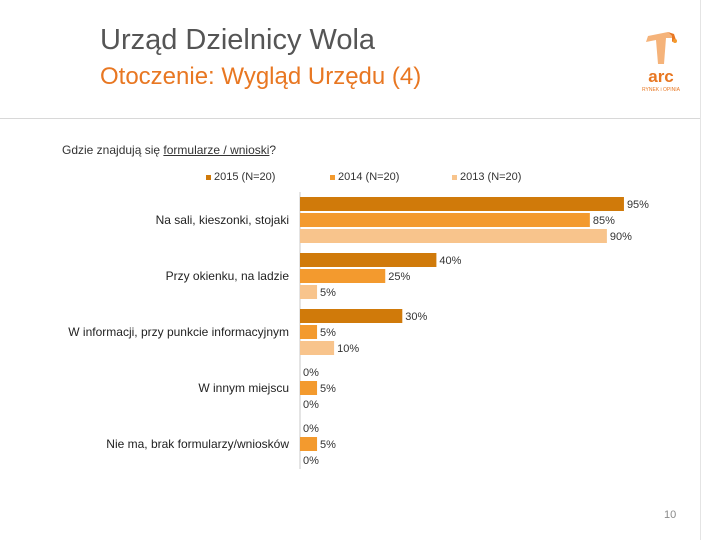 The height and width of the screenshot is (540, 720). Describe the element at coordinates (661, 62) in the screenshot. I see `arc-logo-icon: arc RYNEK i OPINIA` at that location.